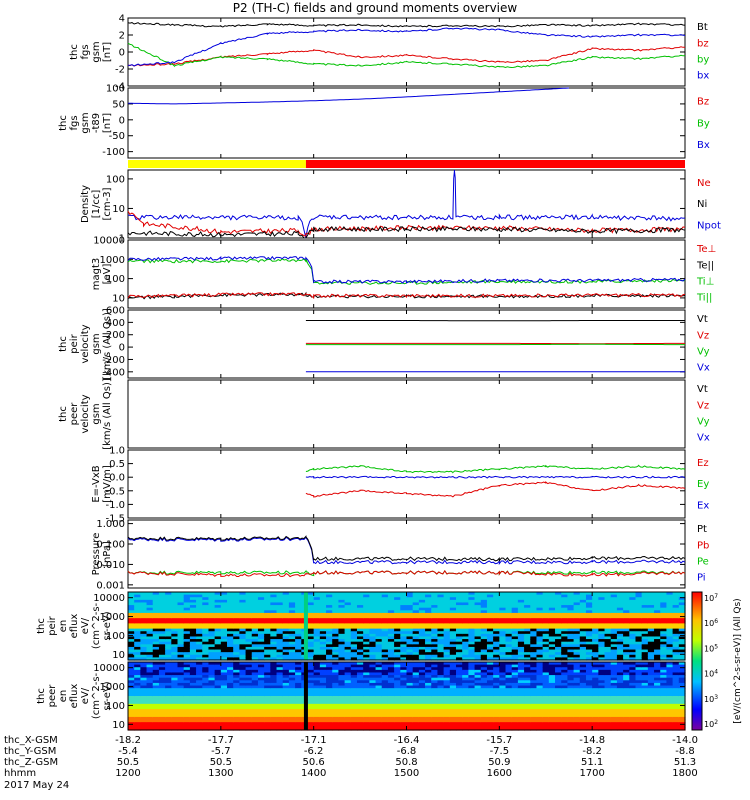 The image size is (750, 800). I want to click on legend-entry: Ey, so click(703, 484).